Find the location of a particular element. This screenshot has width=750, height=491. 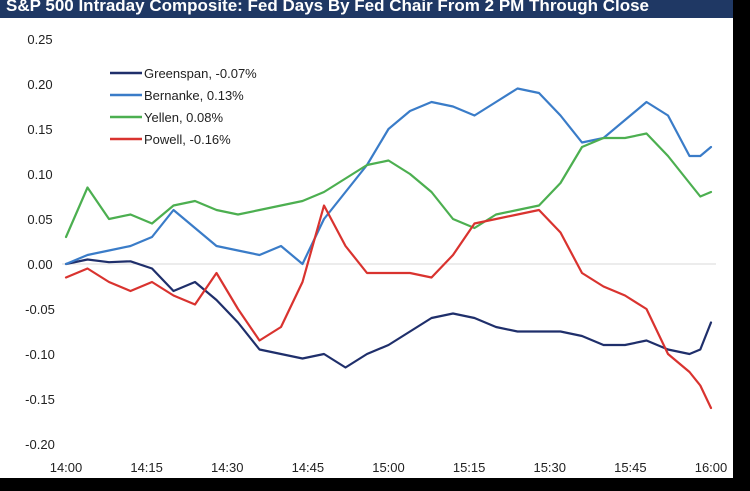

x-tick-label: 14:45 is located at coordinates (308, 467).